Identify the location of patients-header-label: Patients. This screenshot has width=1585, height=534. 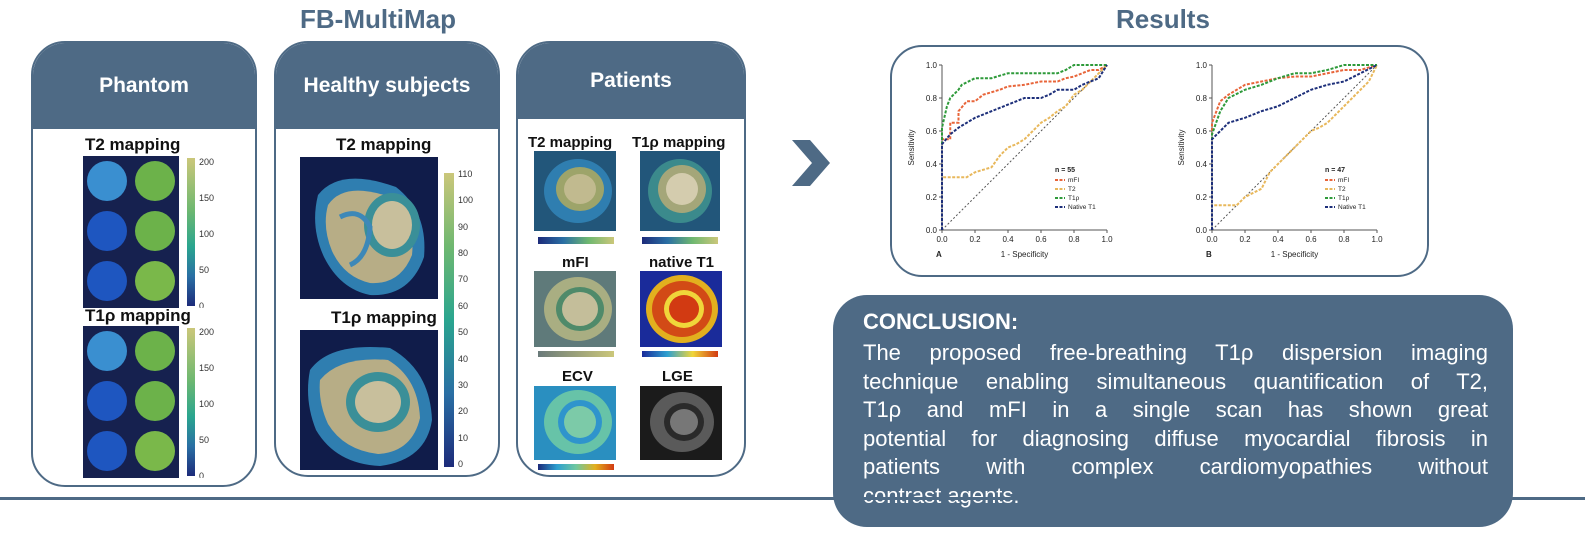
(631, 80).